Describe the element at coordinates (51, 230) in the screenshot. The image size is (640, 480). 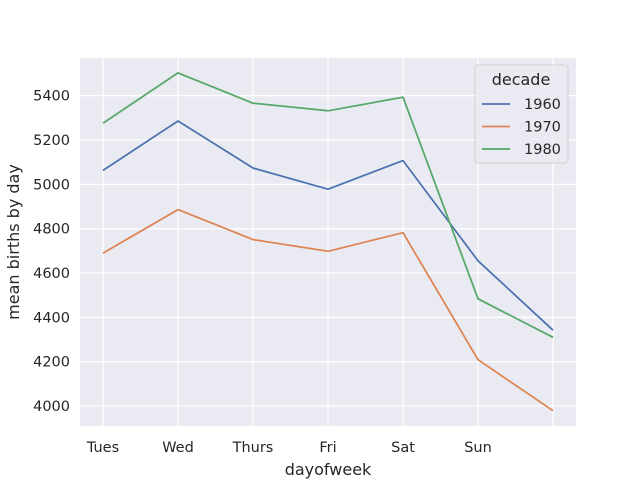
I see `y-tick-label: 4800` at that location.